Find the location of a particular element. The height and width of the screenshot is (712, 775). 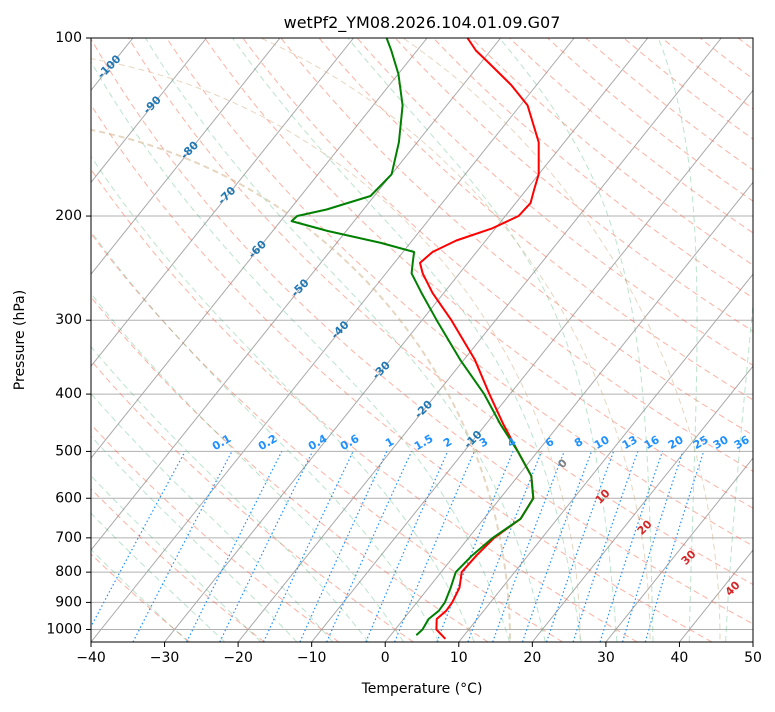

y-tick-label: 100 is located at coordinates (68, 38).